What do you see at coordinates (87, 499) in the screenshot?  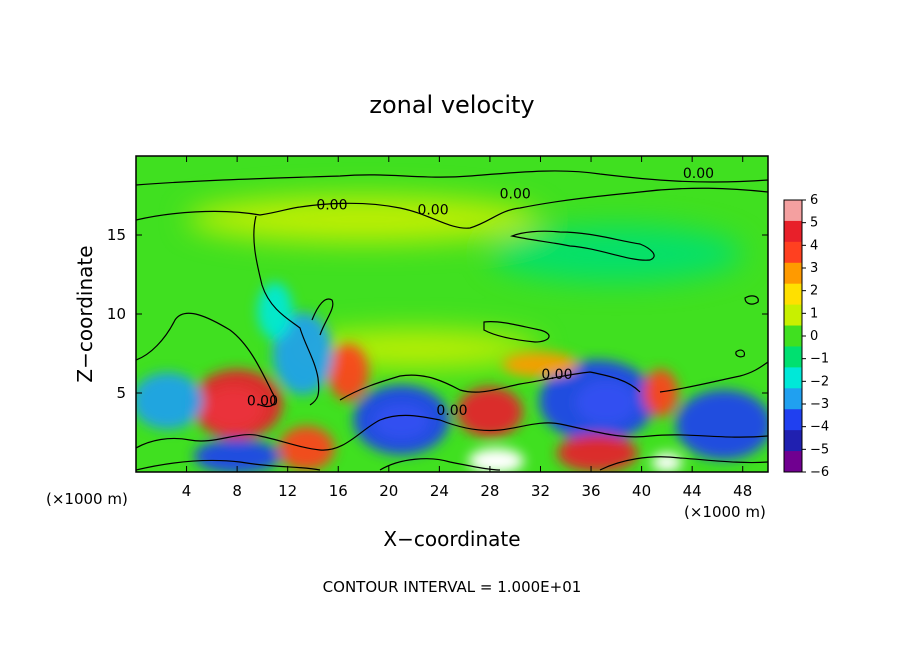 I see `x-unit-left: (×1000 m)` at bounding box center [87, 499].